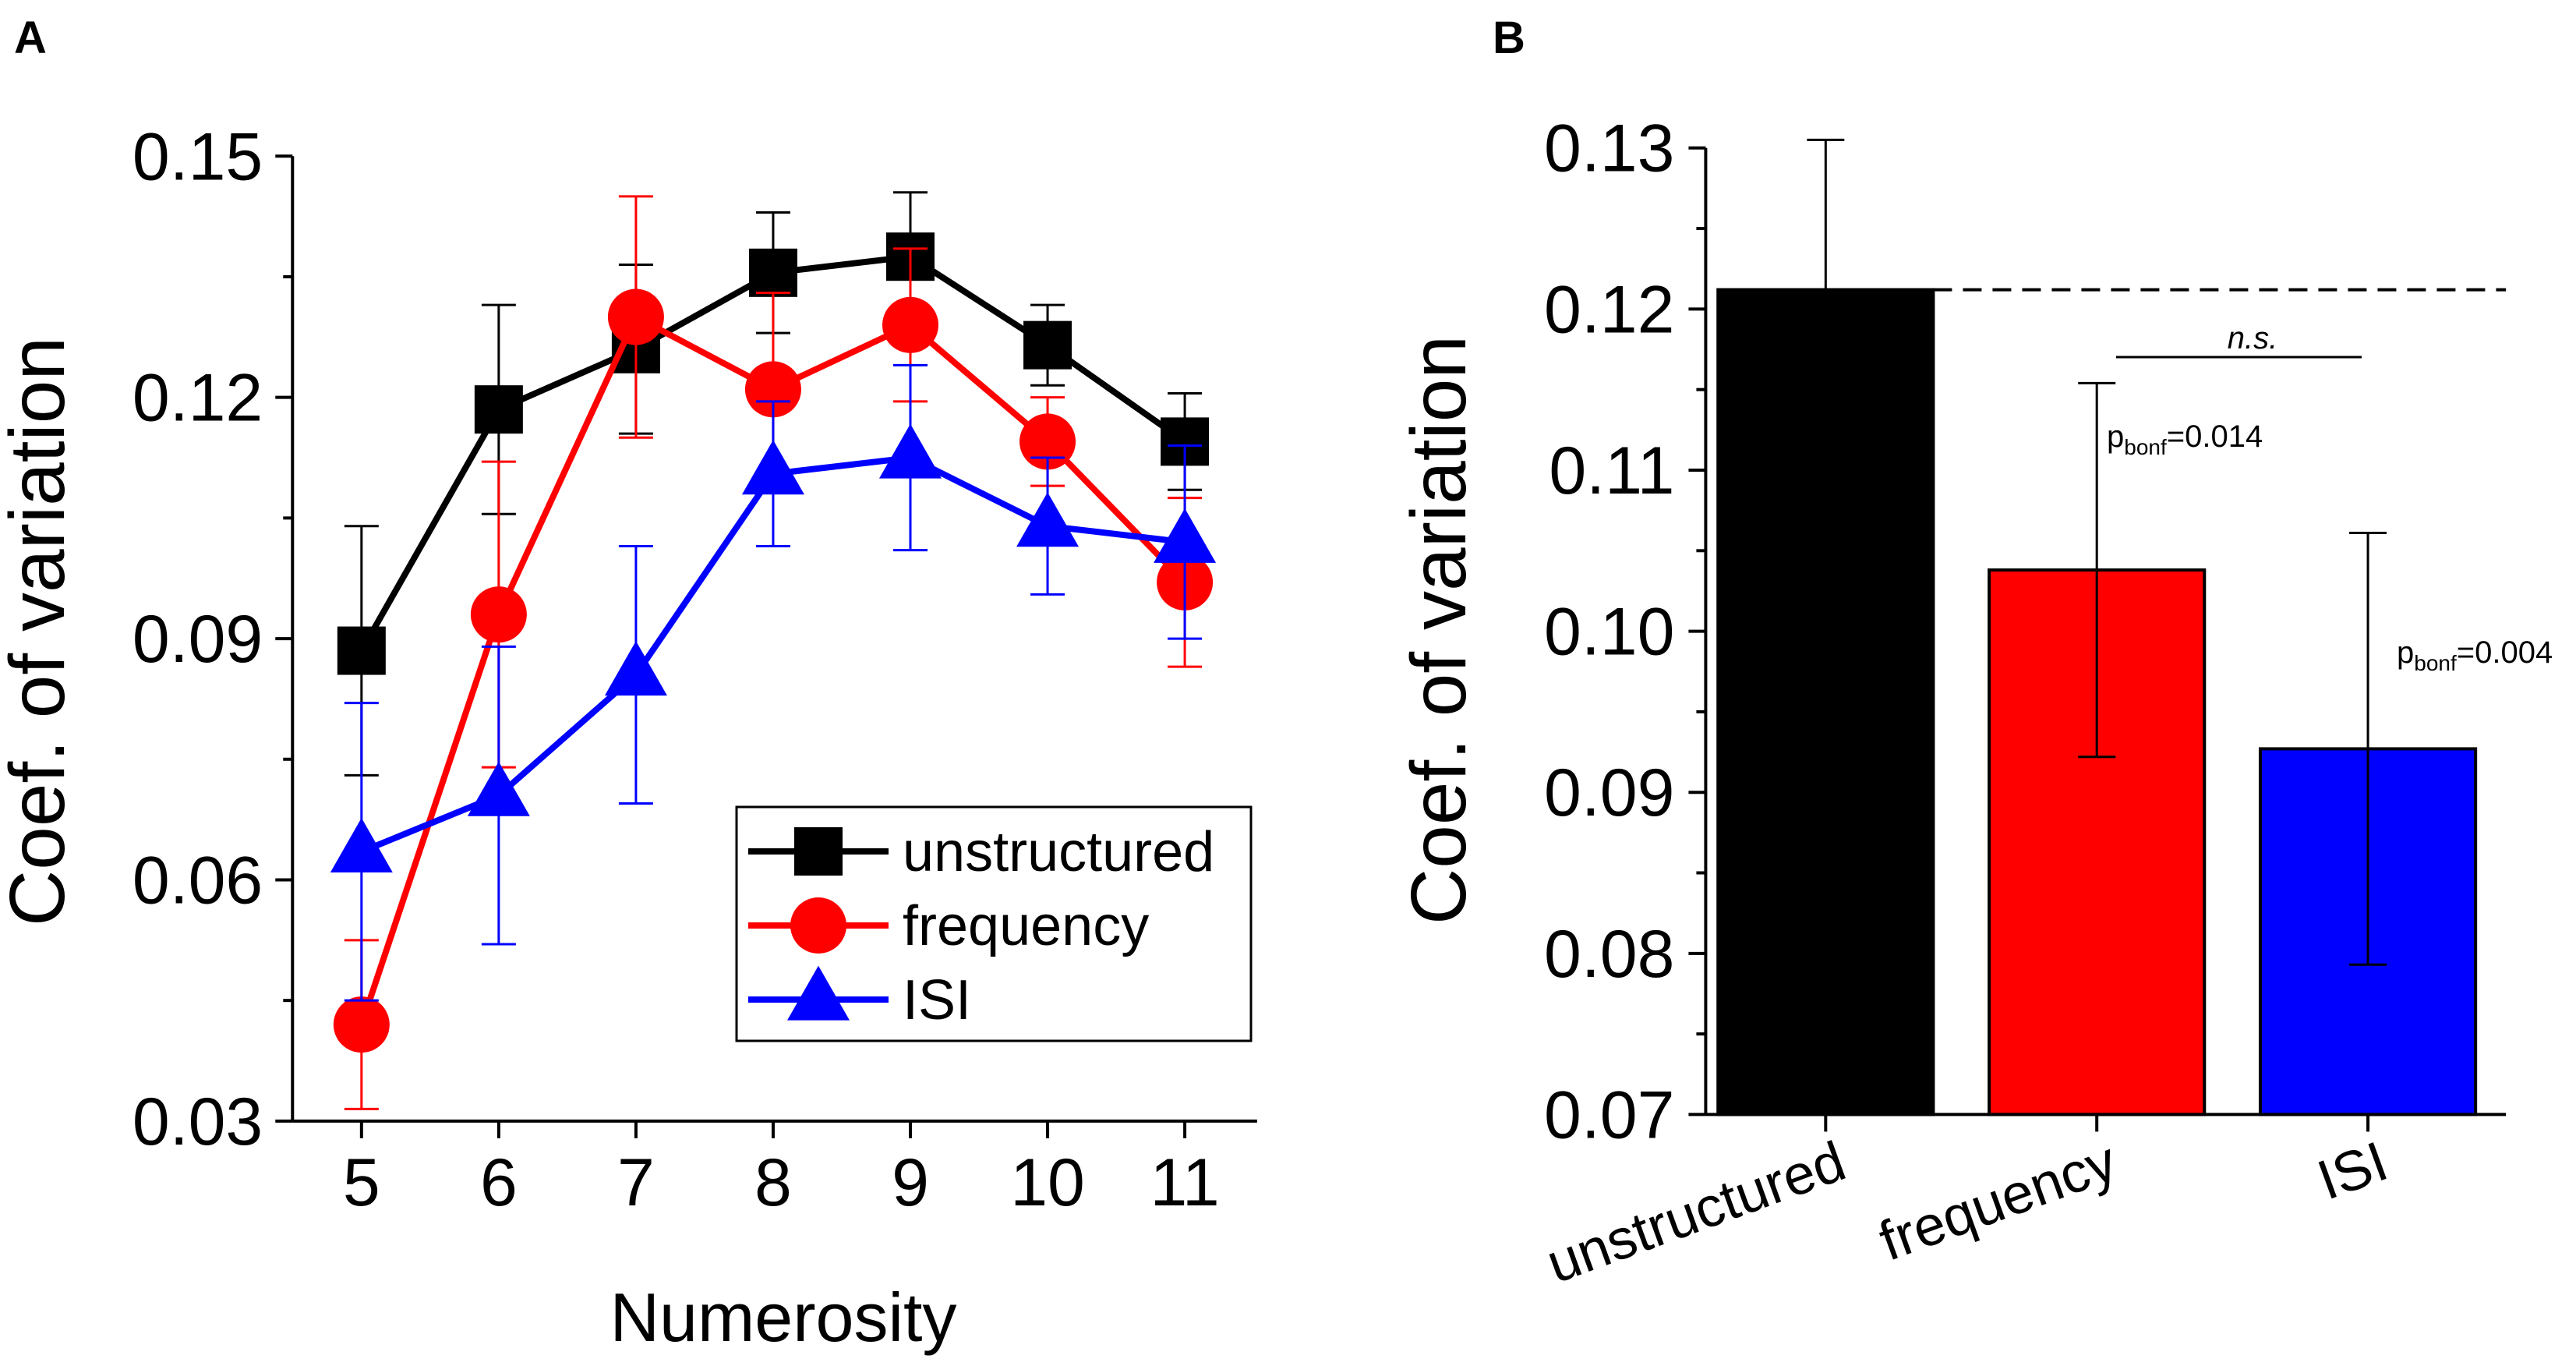 This screenshot has width=2576, height=1366. What do you see at coordinates (198, 1122) in the screenshot?
I see `panel-a-y-tick-label: 0.03` at bounding box center [198, 1122].